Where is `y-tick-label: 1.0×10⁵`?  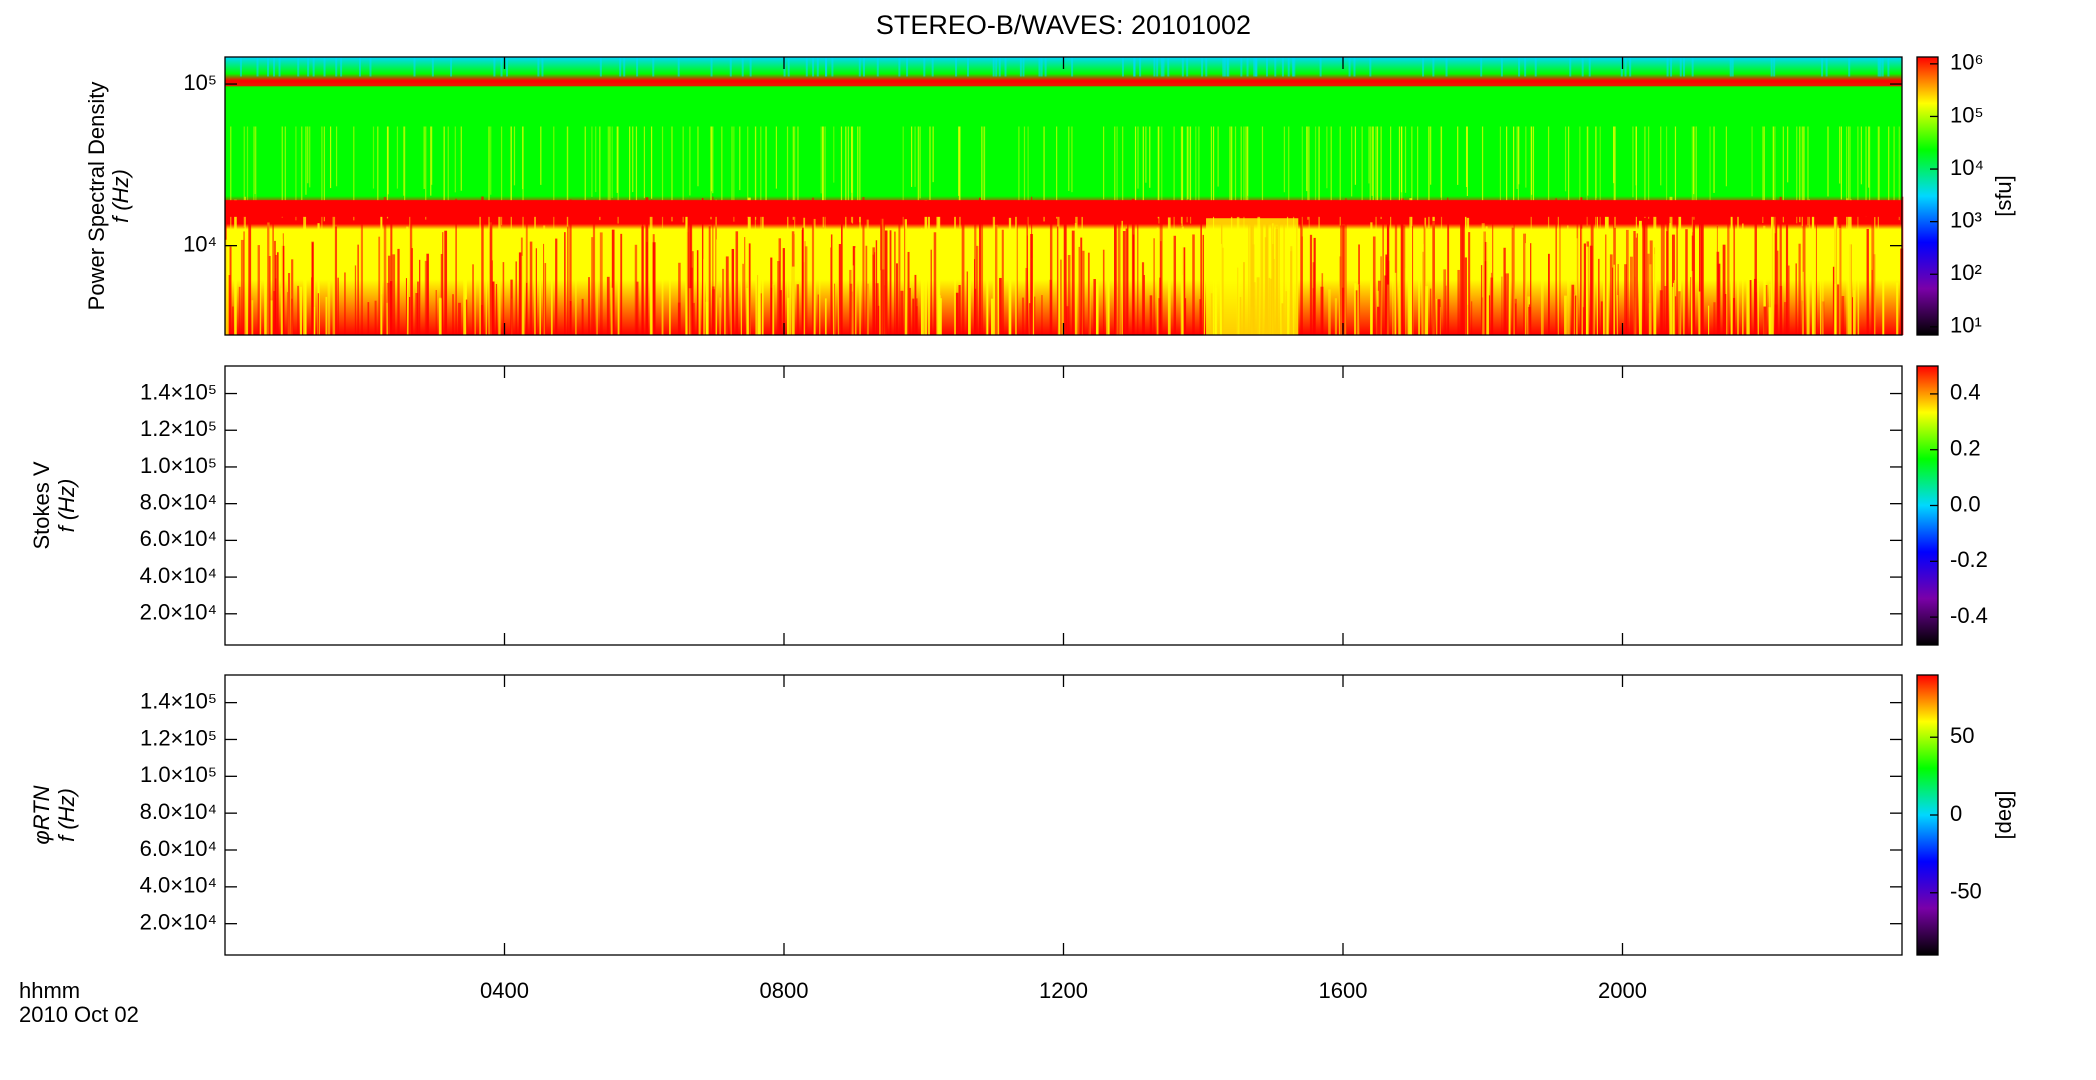
y-tick-label: 1.0×10⁵ is located at coordinates (178, 774).